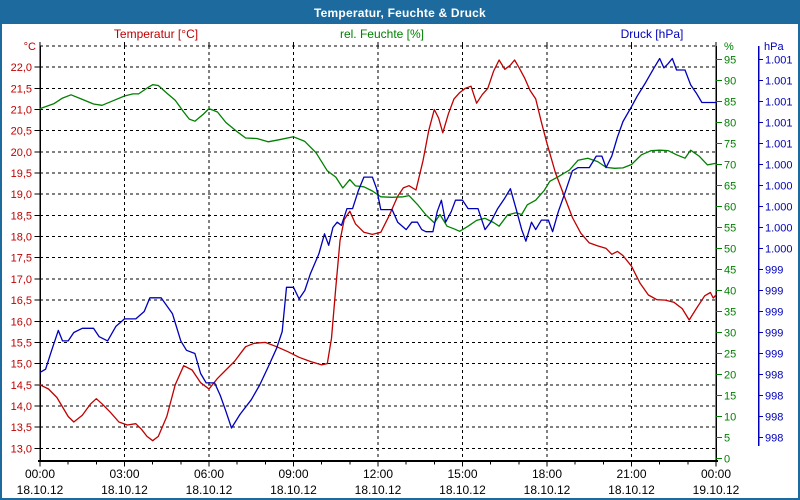 Image resolution: width=800 pixels, height=500 pixels. What do you see at coordinates (547, 474) in the screenshot?
I see `time-label: 18:00` at bounding box center [547, 474].